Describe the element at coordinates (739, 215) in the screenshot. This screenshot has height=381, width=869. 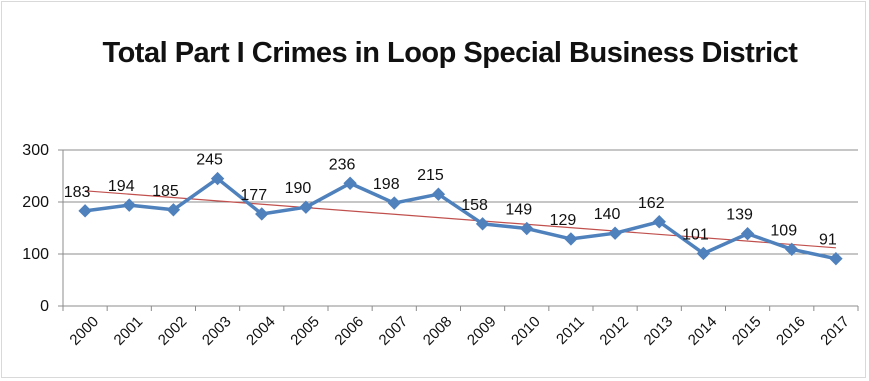
I see `data-label-2015: 139` at that location.